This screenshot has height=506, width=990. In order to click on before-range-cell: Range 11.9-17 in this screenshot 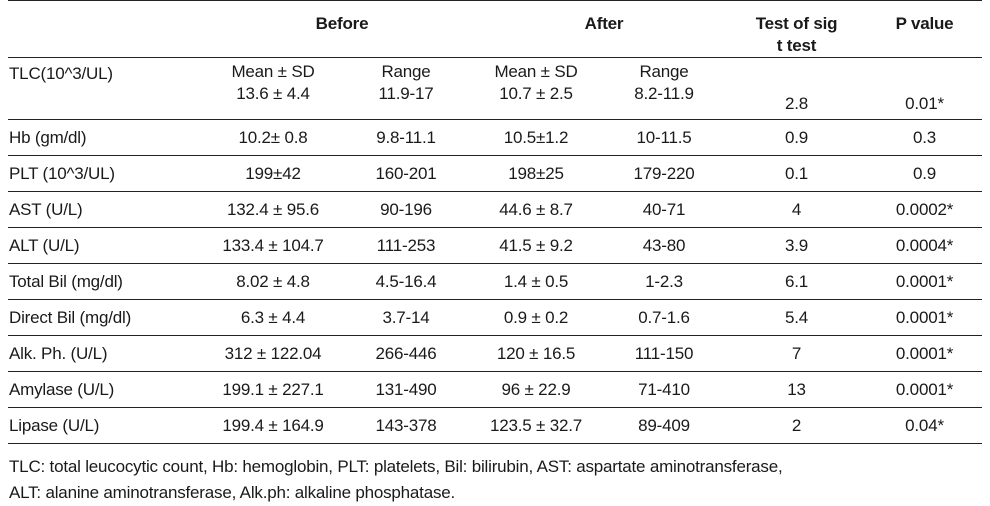, I will do `click(406, 89)`.